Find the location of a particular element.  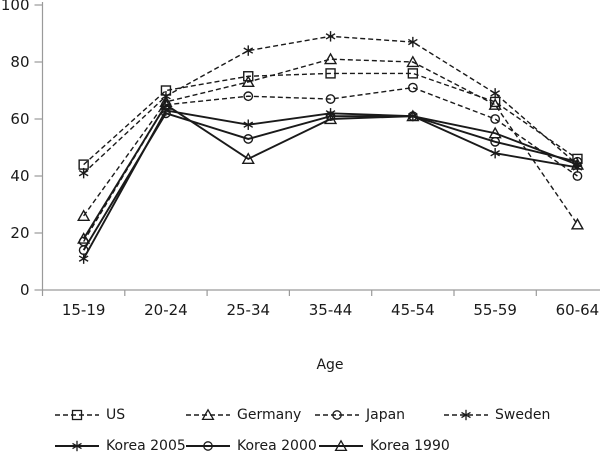

legend-item-japan: Japan is located at coordinates (360, 415).